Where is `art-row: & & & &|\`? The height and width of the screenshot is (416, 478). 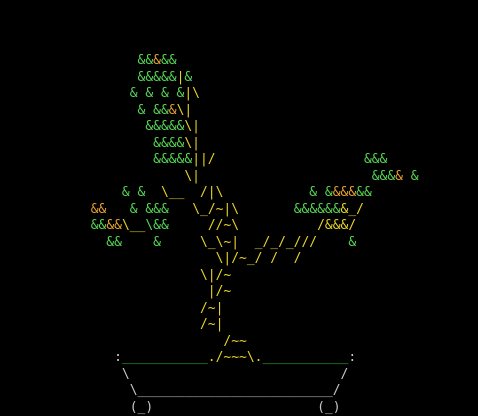 art-row: & & & &|\ is located at coordinates (100, 93).